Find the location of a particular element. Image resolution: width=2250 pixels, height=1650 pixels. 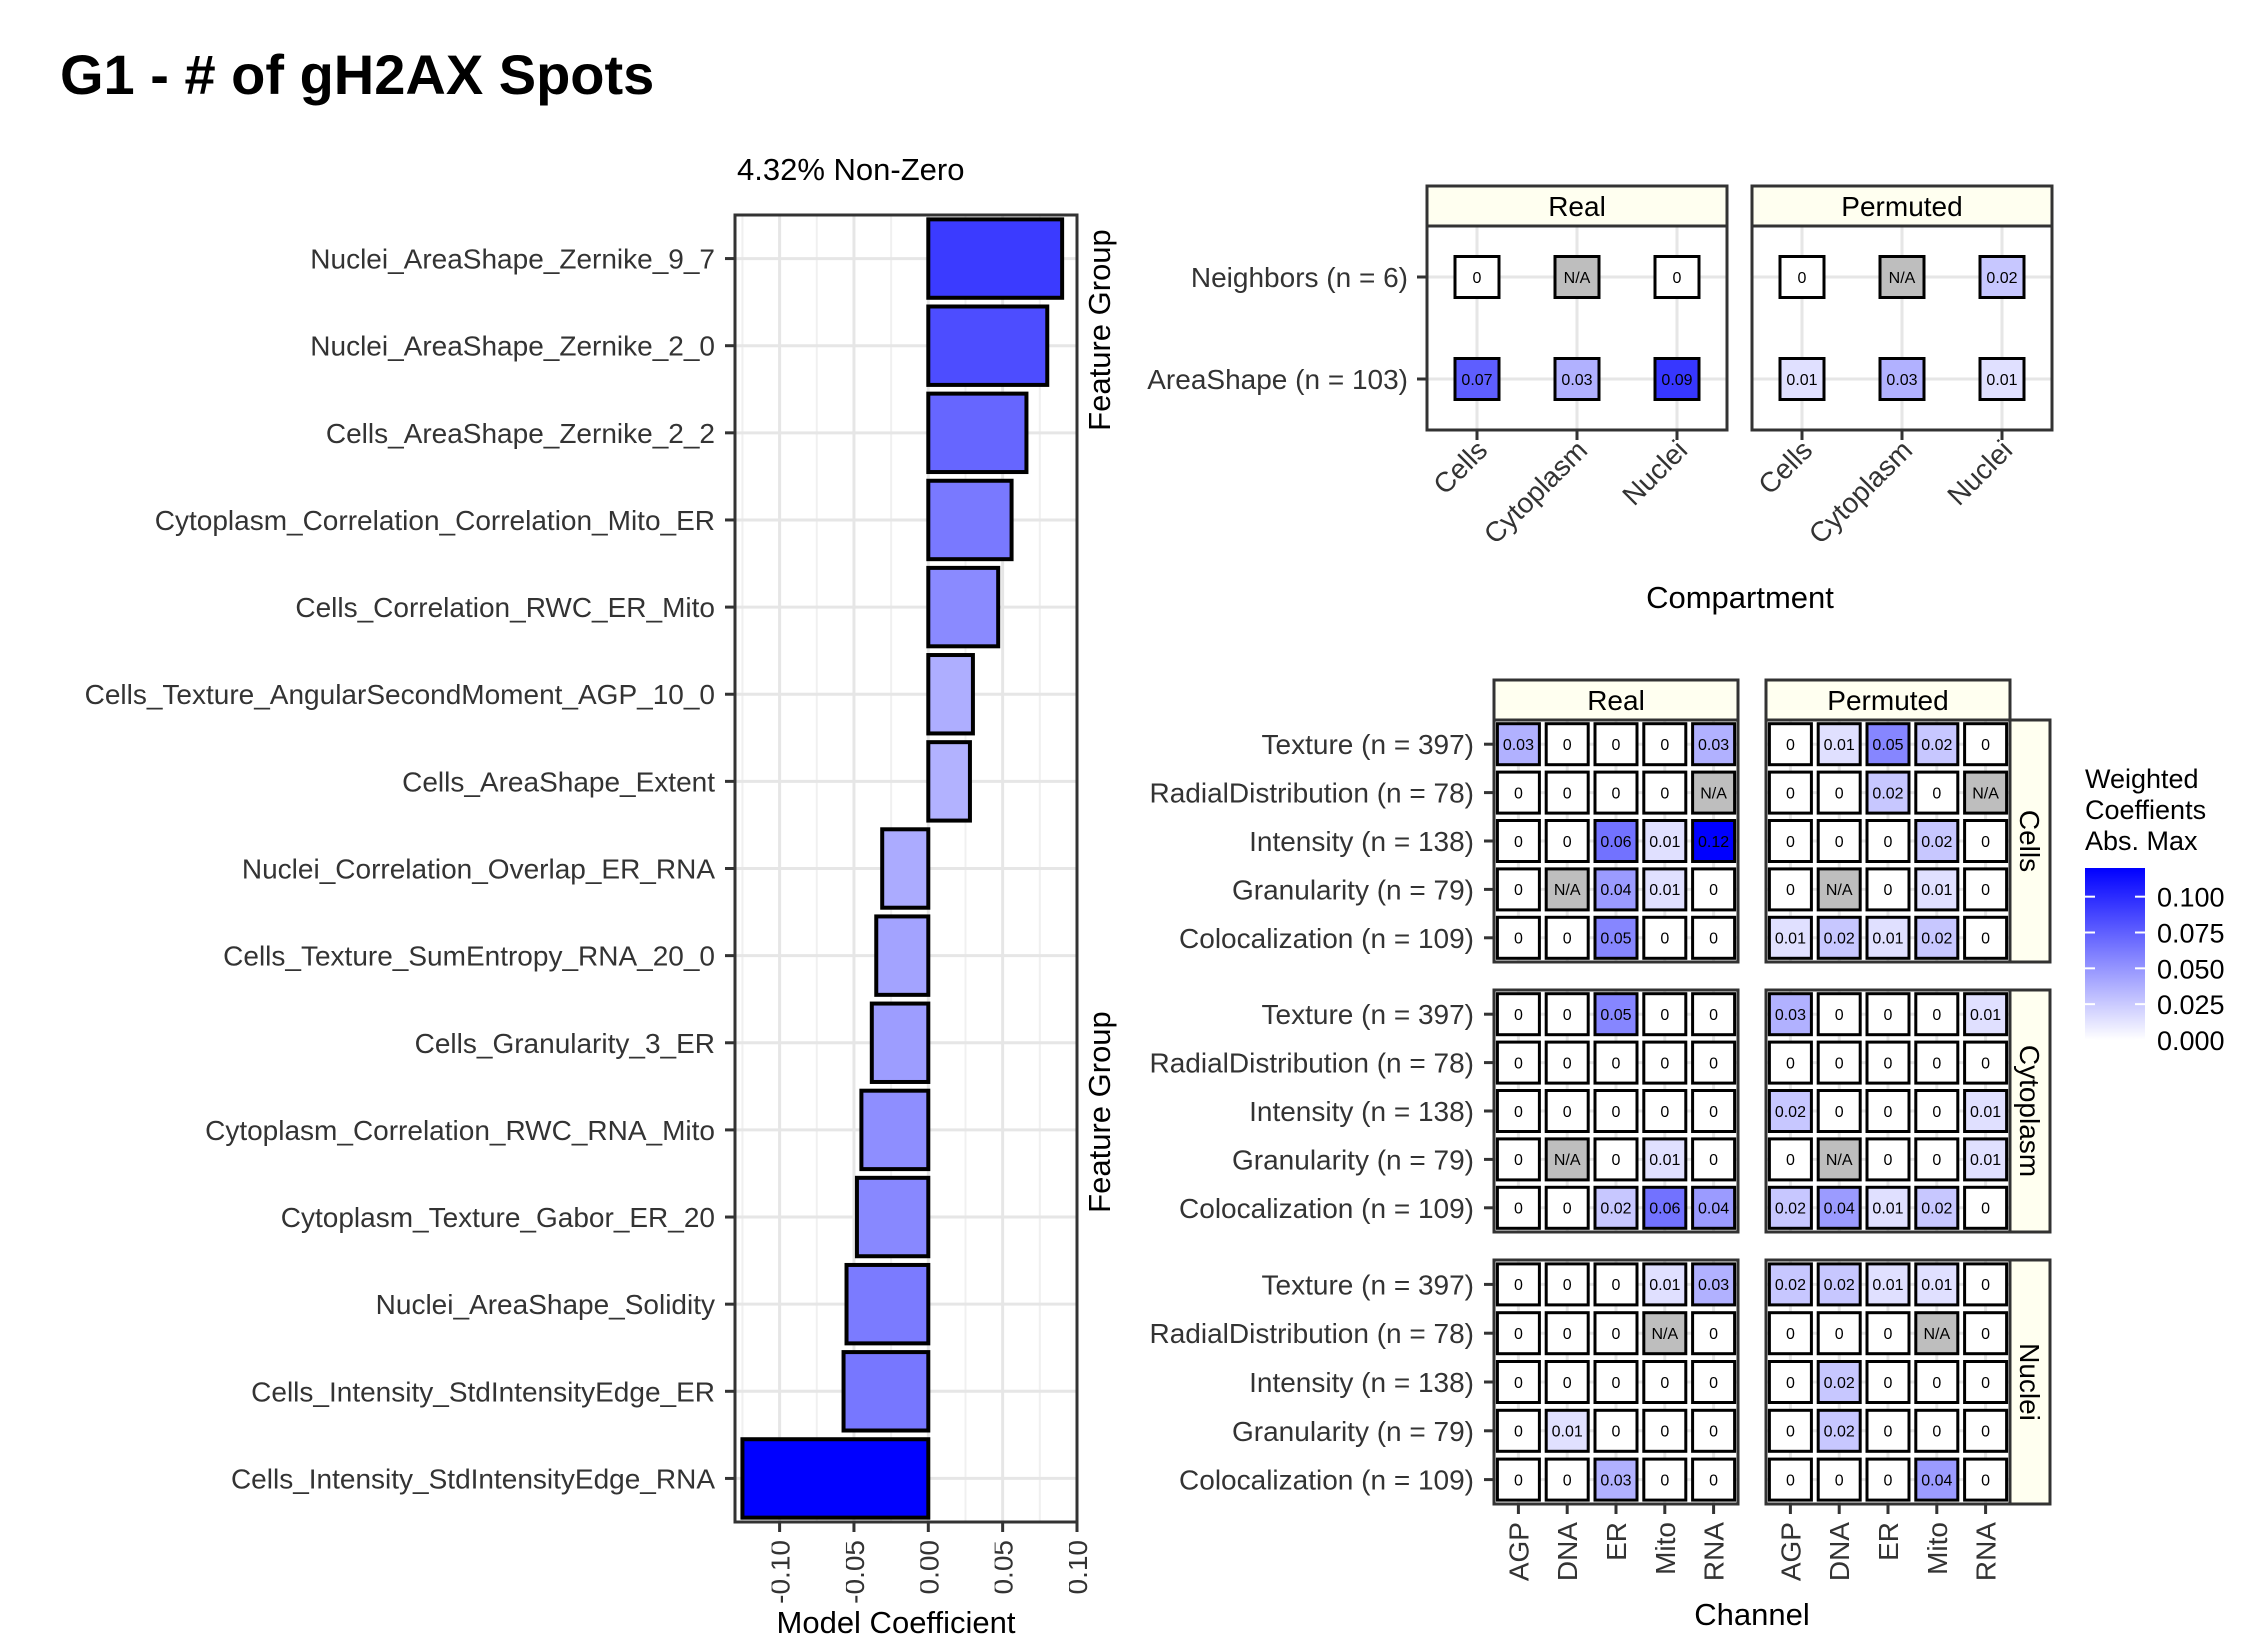

facet-strip is located at coordinates (1577, 206).